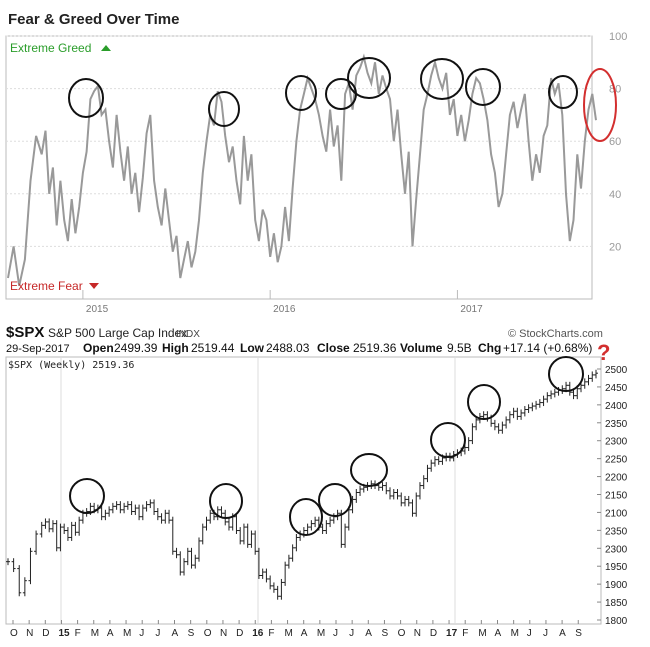 The width and height of the screenshot is (650, 647). Describe the element at coordinates (615, 195) in the screenshot. I see `fg-y-tick-label: 40` at that location.